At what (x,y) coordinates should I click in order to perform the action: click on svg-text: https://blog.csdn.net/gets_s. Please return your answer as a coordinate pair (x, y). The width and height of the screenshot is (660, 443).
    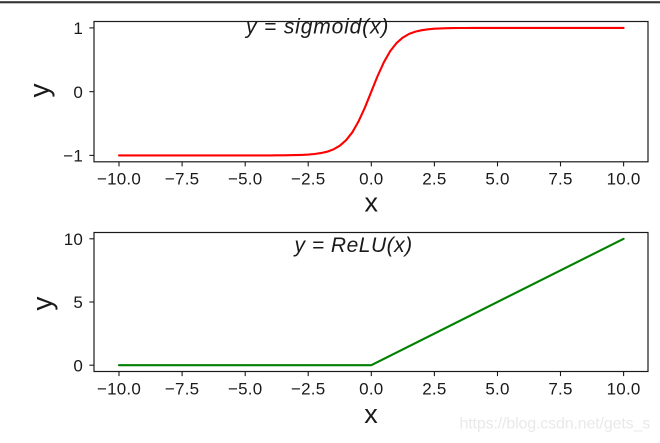
    Looking at the image, I should click on (555, 424).